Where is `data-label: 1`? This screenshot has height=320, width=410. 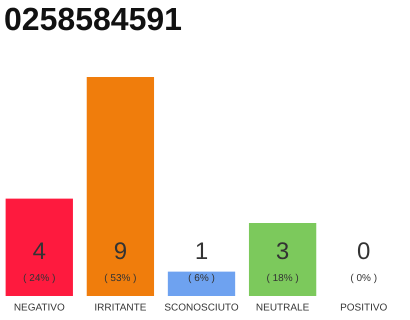
data-label: 1 is located at coordinates (201, 251).